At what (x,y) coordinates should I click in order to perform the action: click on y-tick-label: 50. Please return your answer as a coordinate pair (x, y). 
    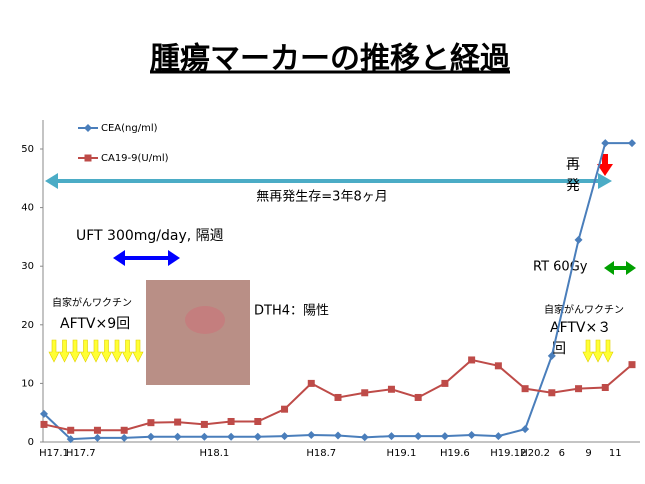
    Looking at the image, I should click on (27, 149).